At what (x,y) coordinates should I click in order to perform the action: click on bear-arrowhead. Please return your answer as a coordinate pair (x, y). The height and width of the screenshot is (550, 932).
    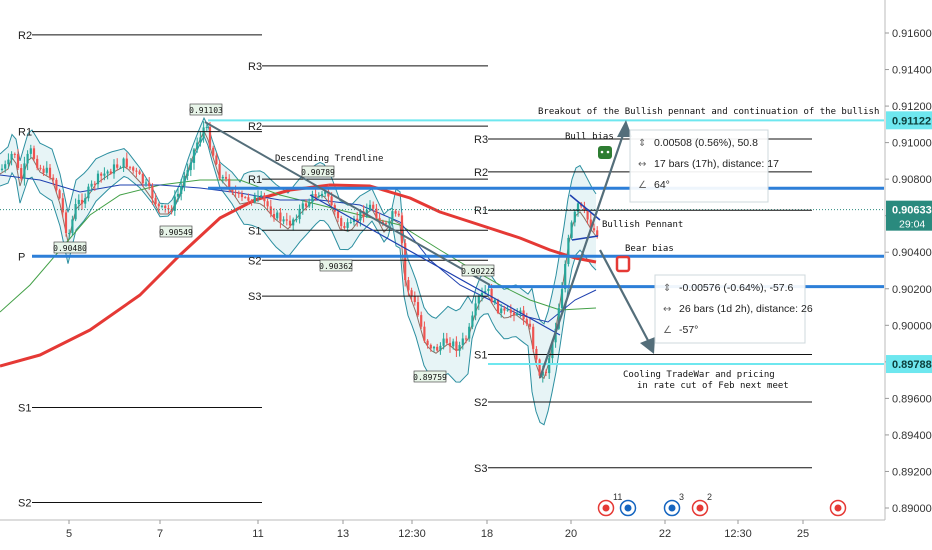
    Looking at the image, I should click on (647, 345).